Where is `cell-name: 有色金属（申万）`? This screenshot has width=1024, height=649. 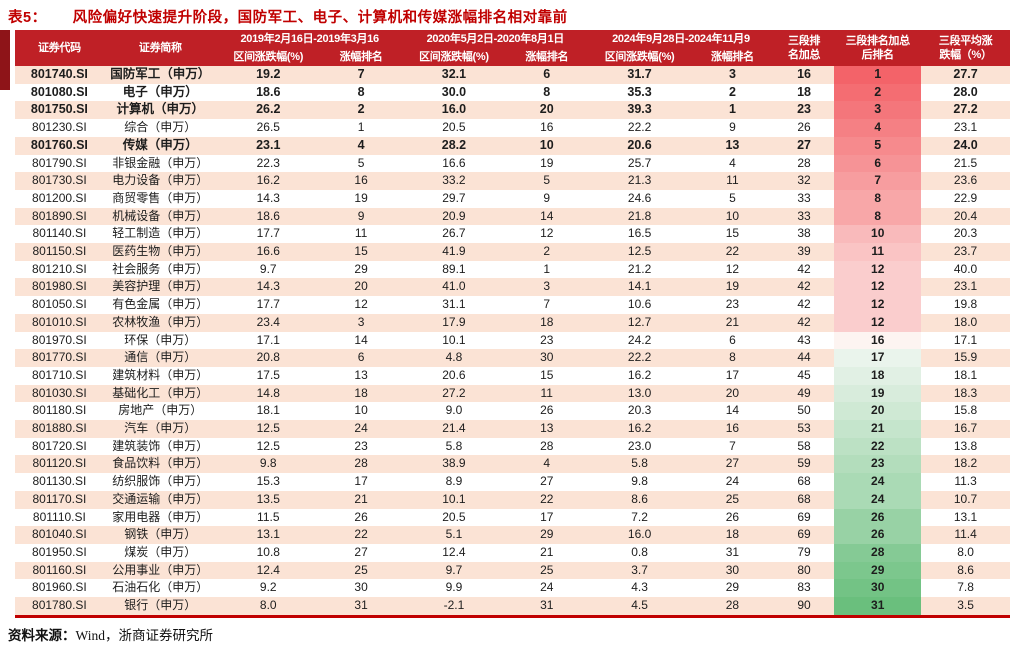
cell-name: 有色金属（申万） is located at coordinates (160, 304).